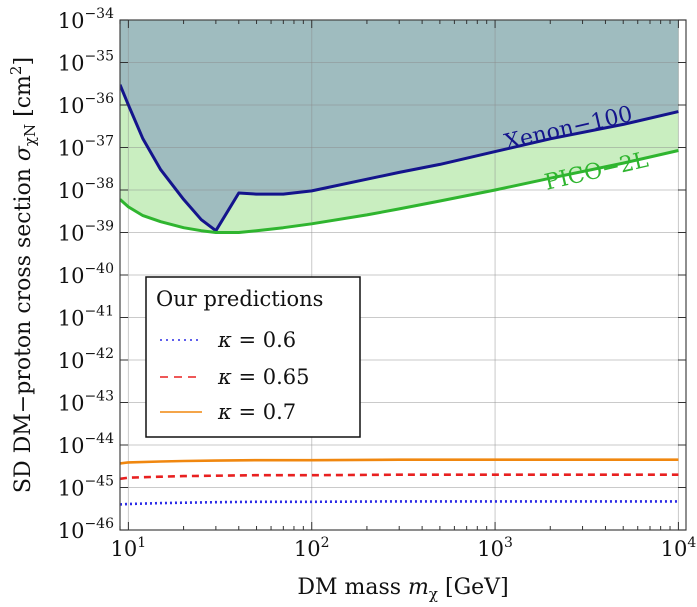  I want to click on x-axis-title-symbol: m, so click(418, 587).